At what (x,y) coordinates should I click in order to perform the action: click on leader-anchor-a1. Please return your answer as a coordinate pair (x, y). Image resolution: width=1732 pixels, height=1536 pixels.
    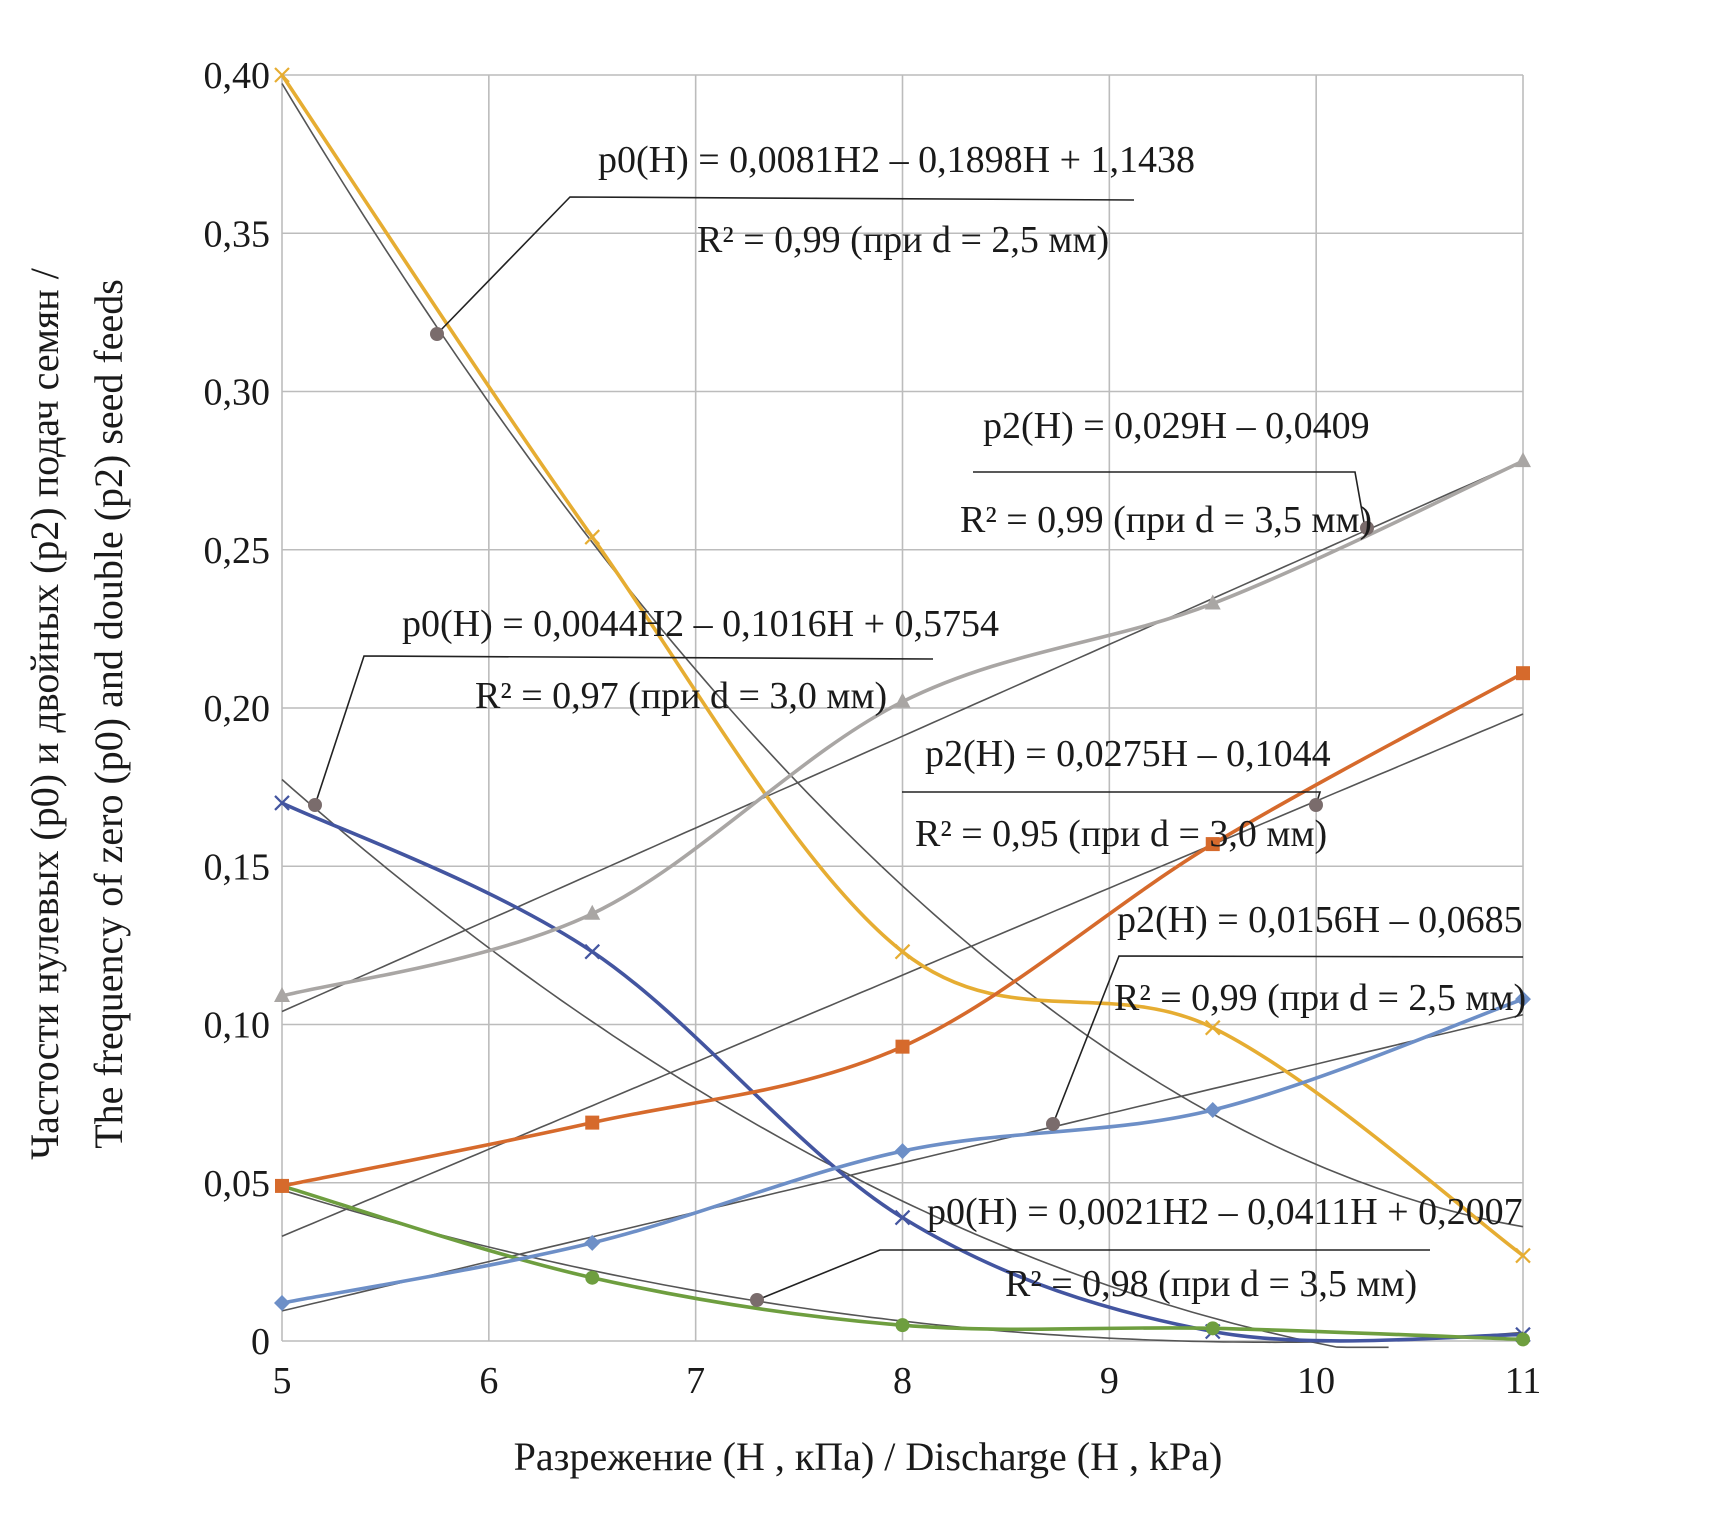
    Looking at the image, I should click on (437, 334).